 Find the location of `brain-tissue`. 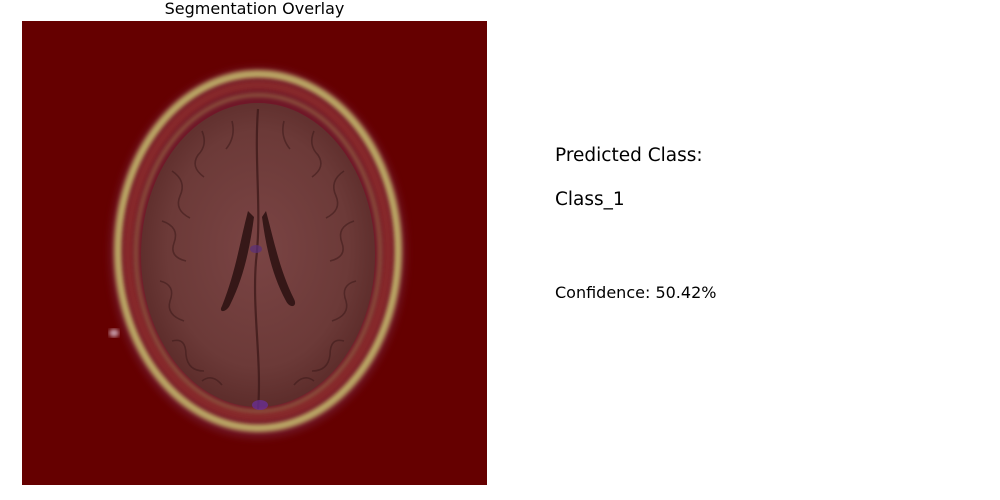

brain-tissue is located at coordinates (258, 255).